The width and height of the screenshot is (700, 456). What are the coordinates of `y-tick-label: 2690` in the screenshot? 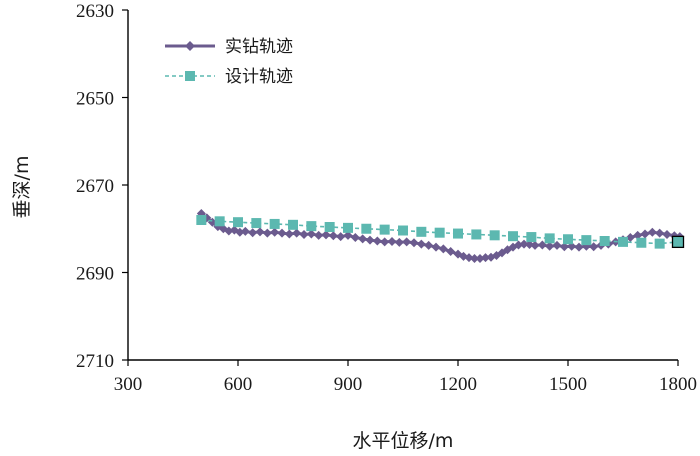 It's located at (95, 274).